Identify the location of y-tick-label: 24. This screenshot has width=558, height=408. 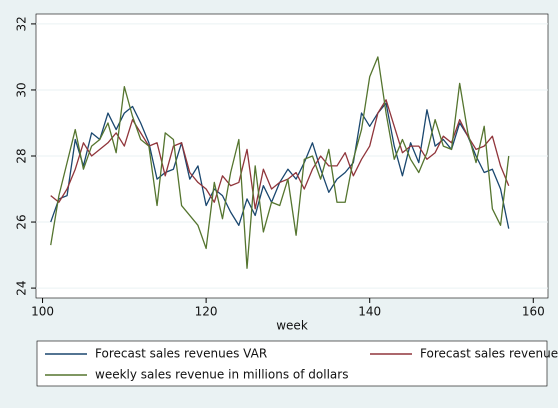
(22, 287).